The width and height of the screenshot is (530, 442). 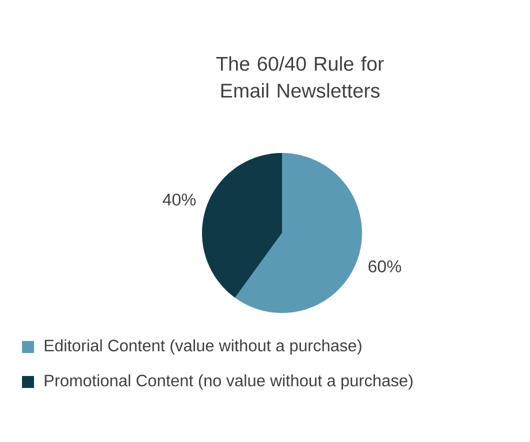 What do you see at coordinates (203, 347) in the screenshot?
I see `legend-label: Editorial Content (value without a purchase)` at bounding box center [203, 347].